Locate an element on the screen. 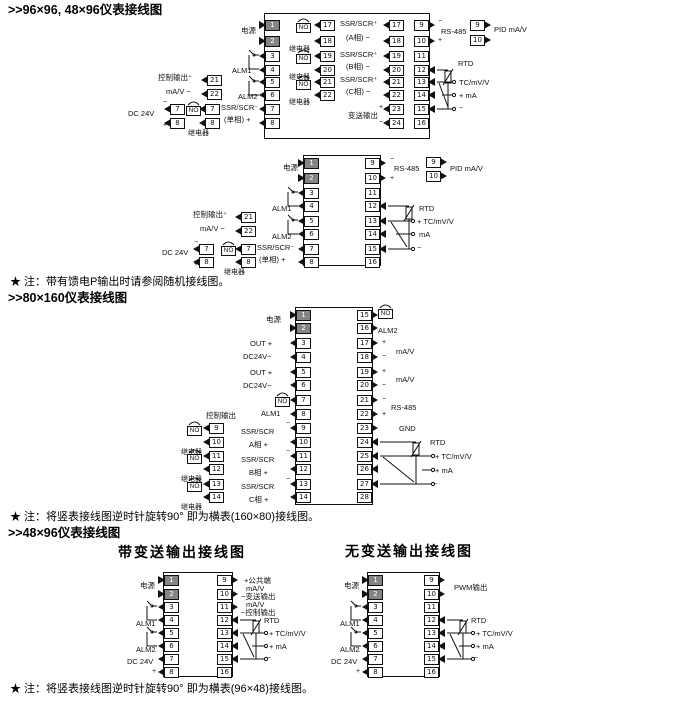 Image resolution: width=697 pixels, height=711 pixels. diagram-48x96-without-transmit-label: ALM1 is located at coordinates (350, 623).